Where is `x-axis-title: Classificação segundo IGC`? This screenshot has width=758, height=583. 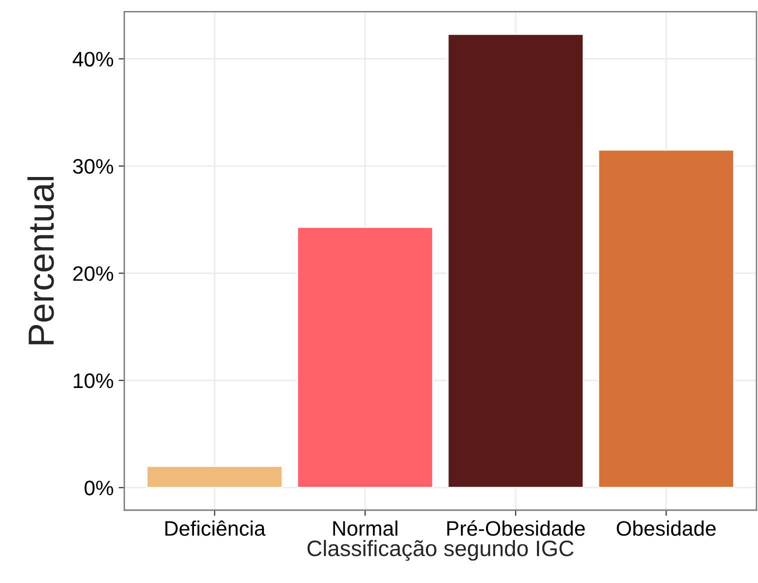
x-axis-title: Classificação segundo IGC is located at coordinates (441, 550).